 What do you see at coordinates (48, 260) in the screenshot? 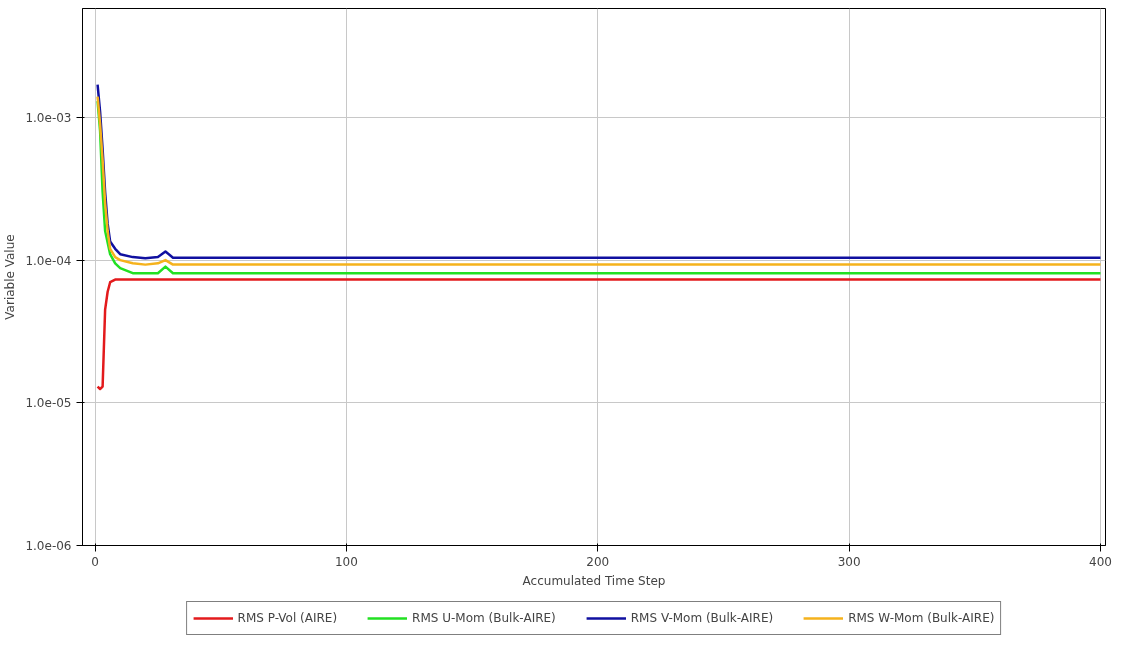
I see `y-tick-label: 1.0e-04` at bounding box center [48, 260].